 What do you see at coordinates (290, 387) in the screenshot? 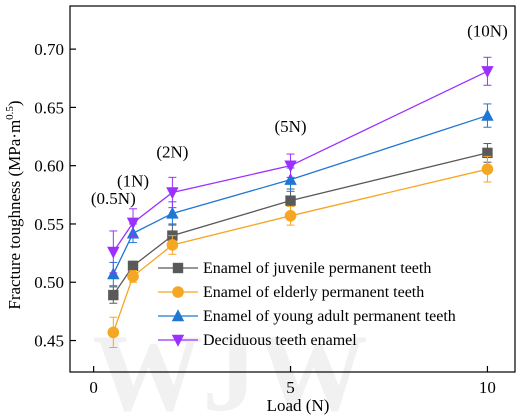
I see `x-tick-label-1: 5` at bounding box center [290, 387].